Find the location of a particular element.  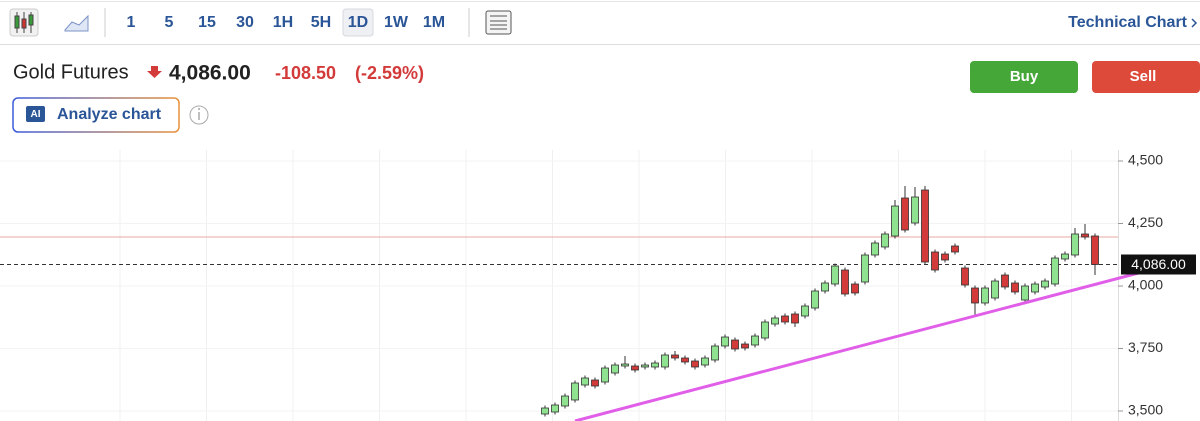

price: 4,086.00 is located at coordinates (210, 73).